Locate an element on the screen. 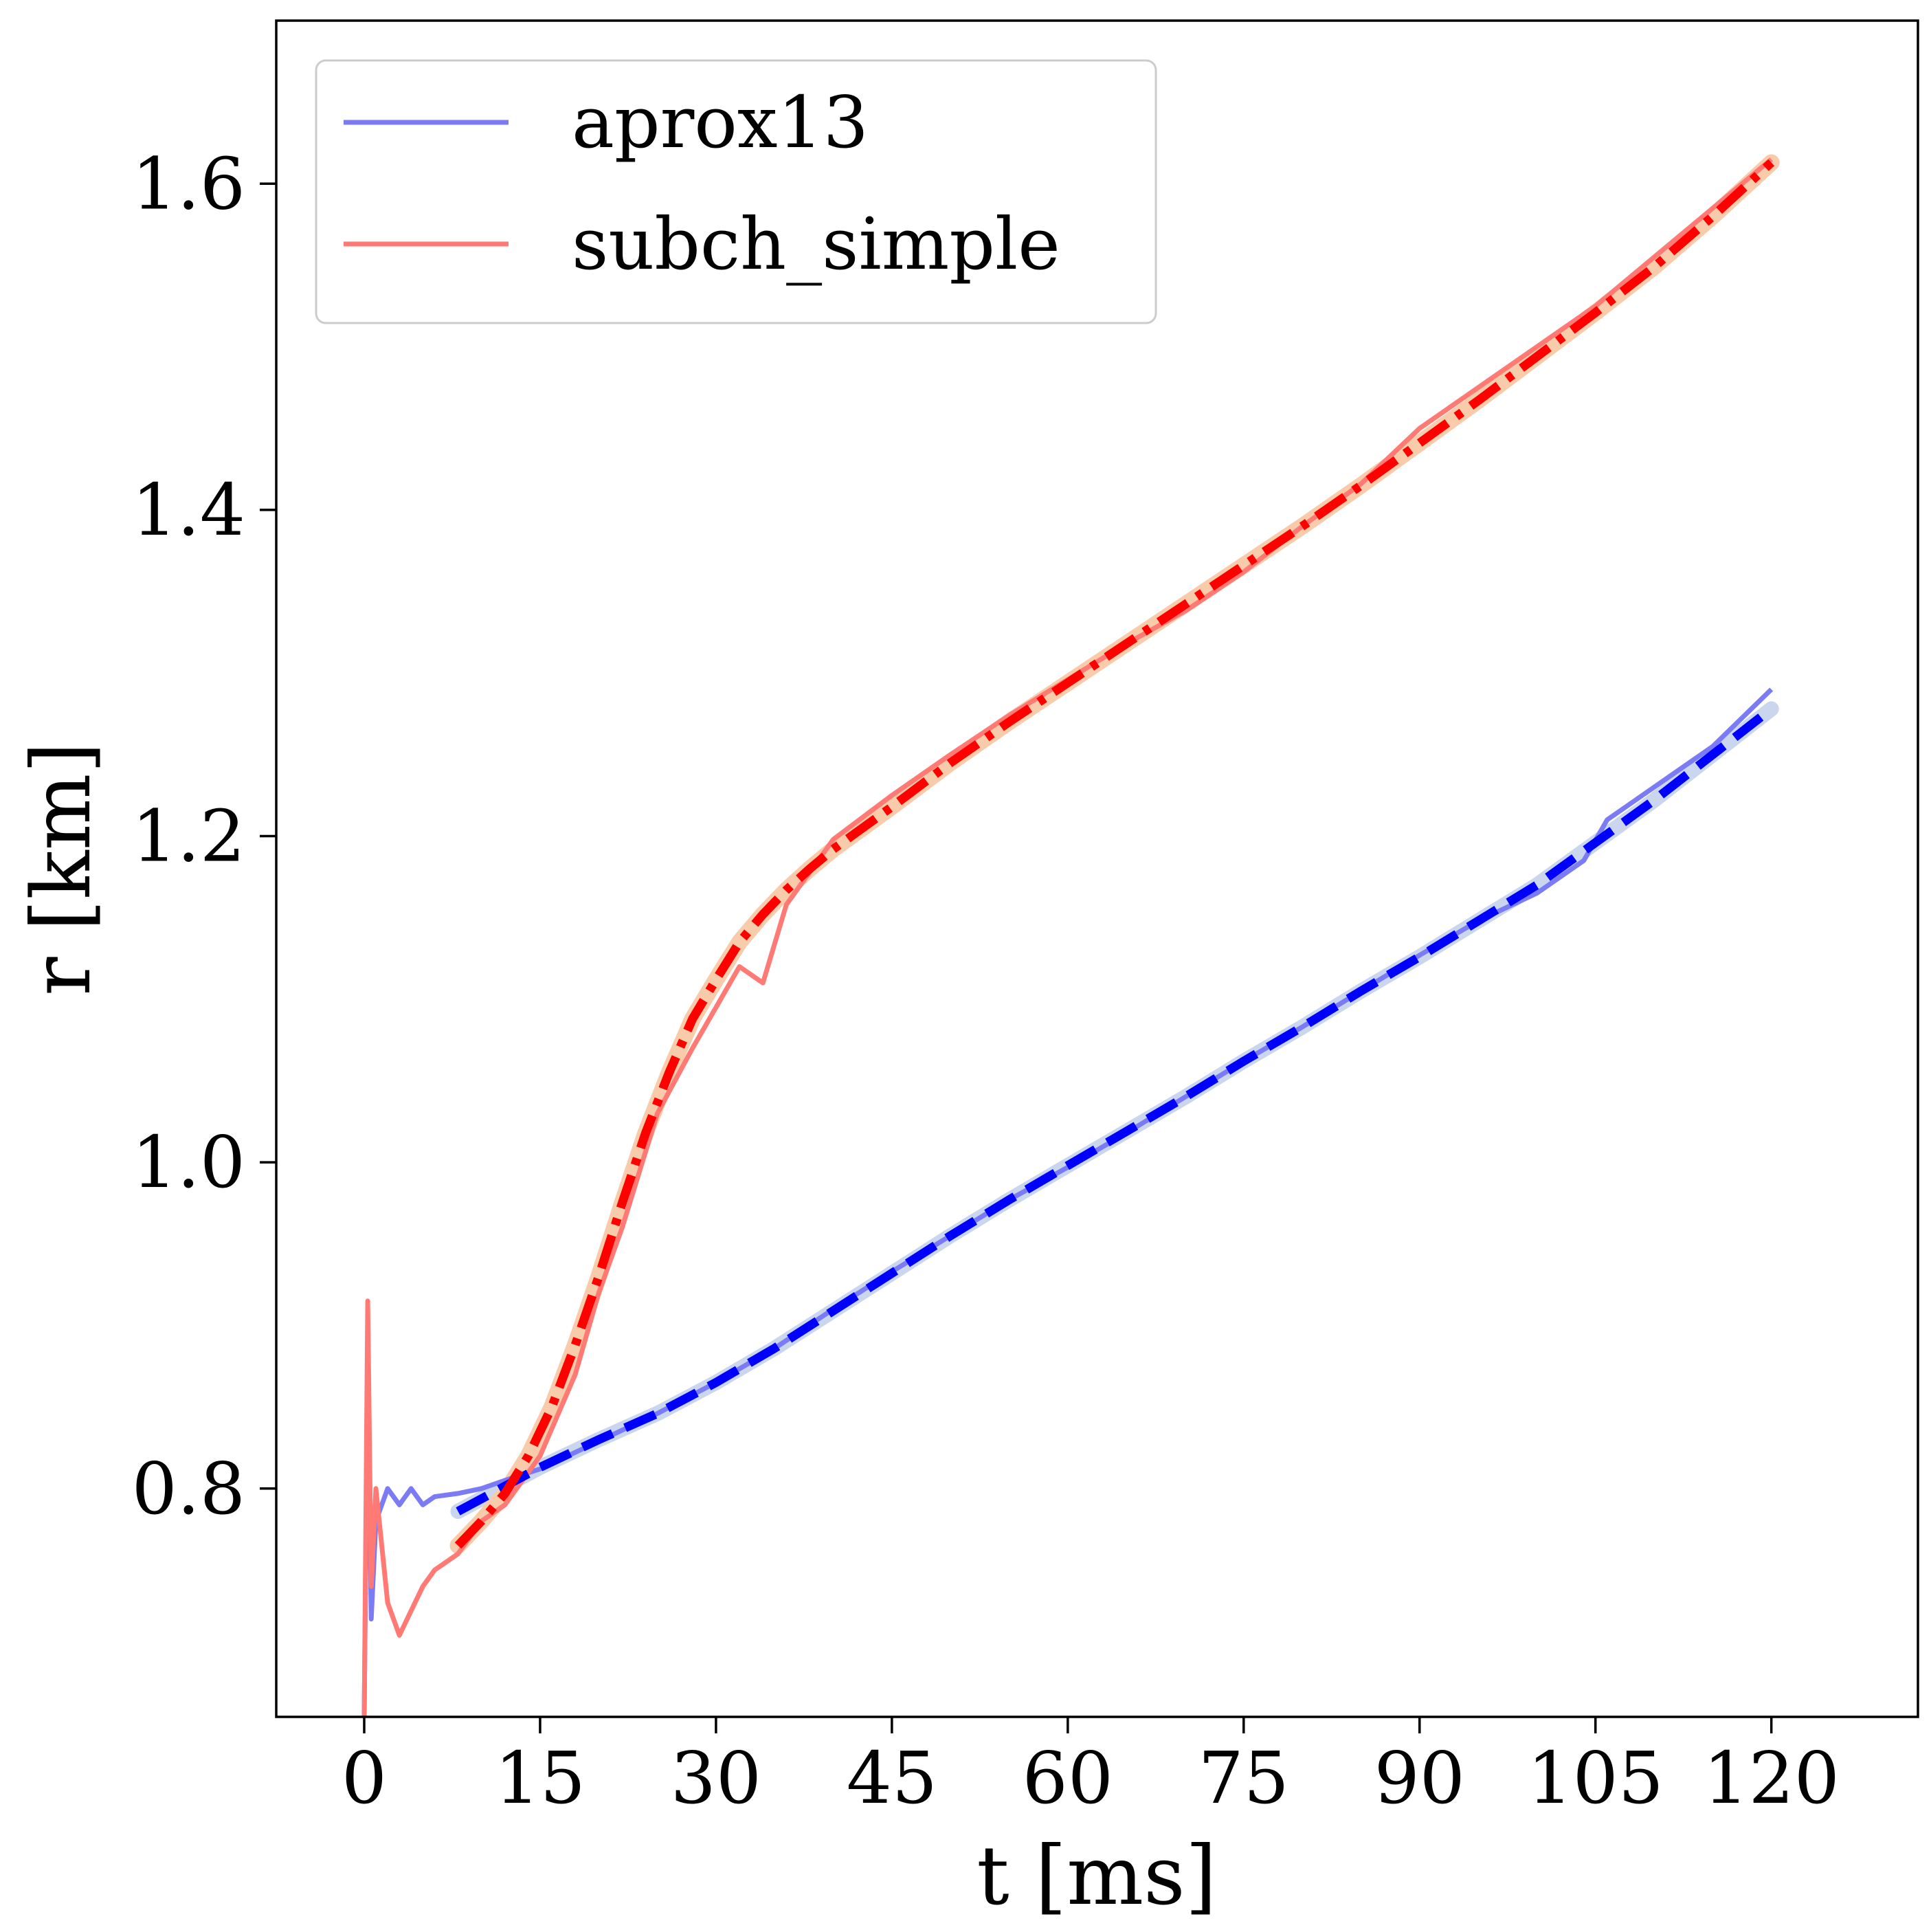  x-tick-label: 60 is located at coordinates (1068, 1778).